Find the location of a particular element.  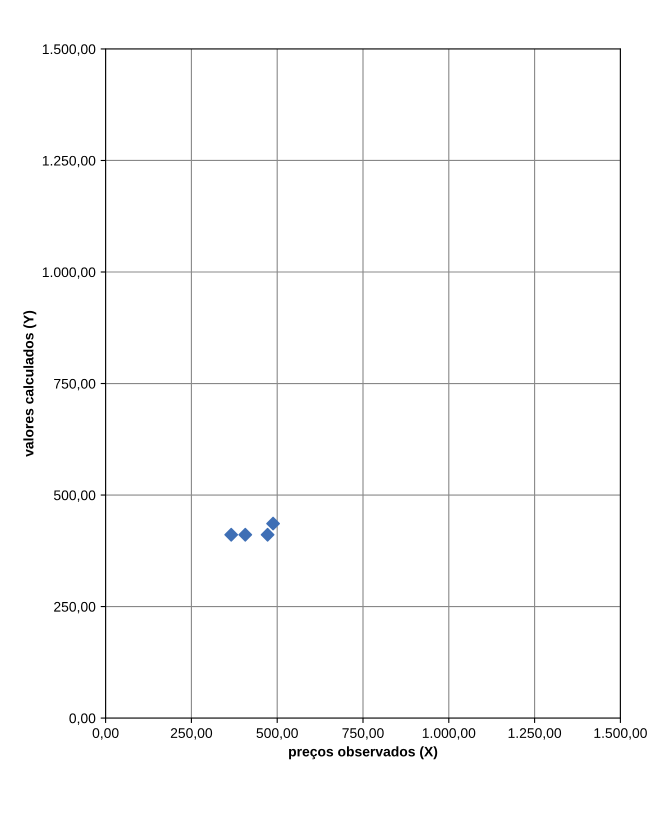

x-tick-label: 750,00 is located at coordinates (363, 734).